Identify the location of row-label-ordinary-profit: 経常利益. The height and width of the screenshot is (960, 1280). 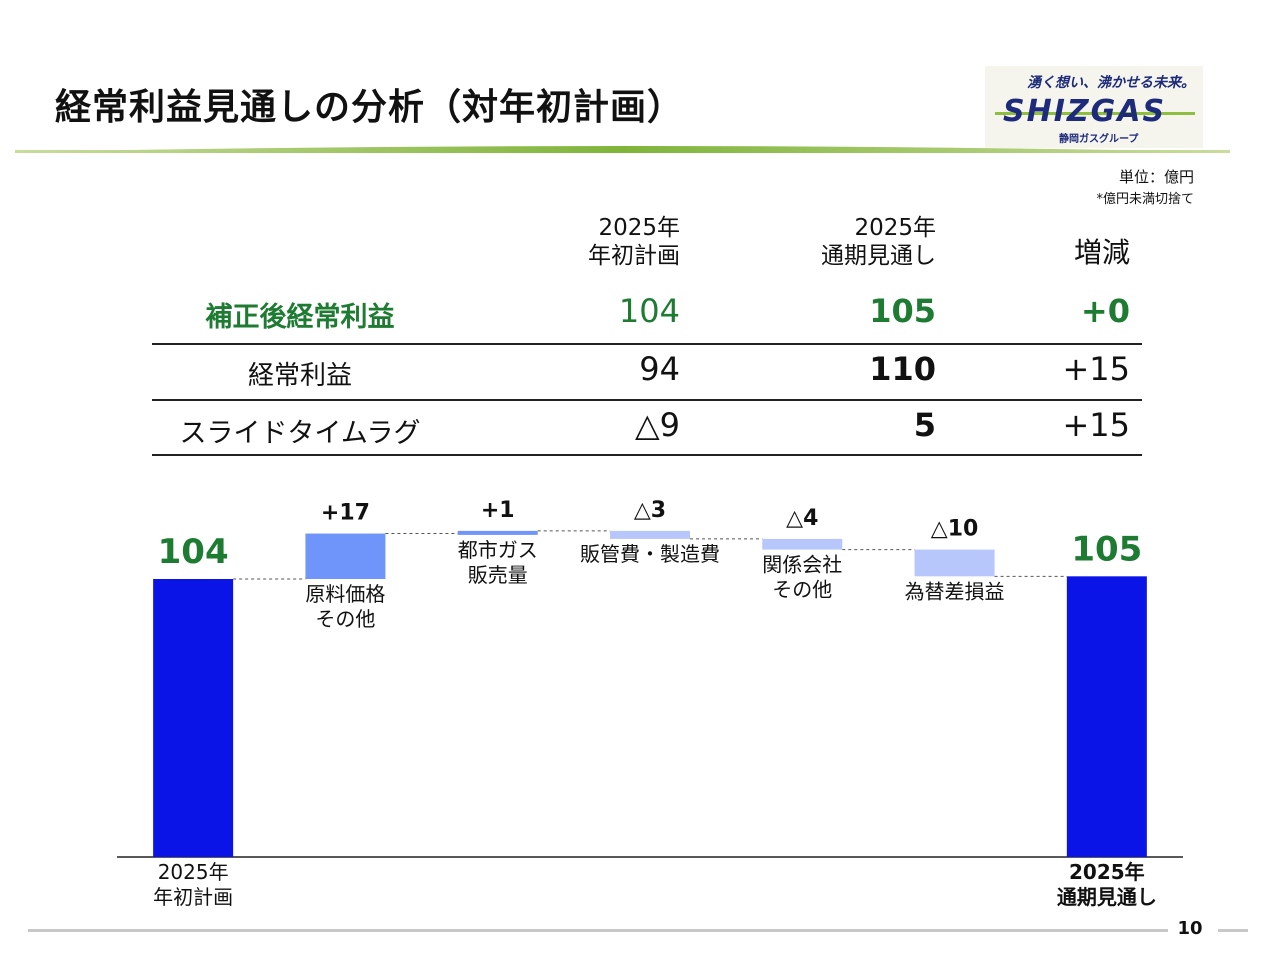
(299, 376).